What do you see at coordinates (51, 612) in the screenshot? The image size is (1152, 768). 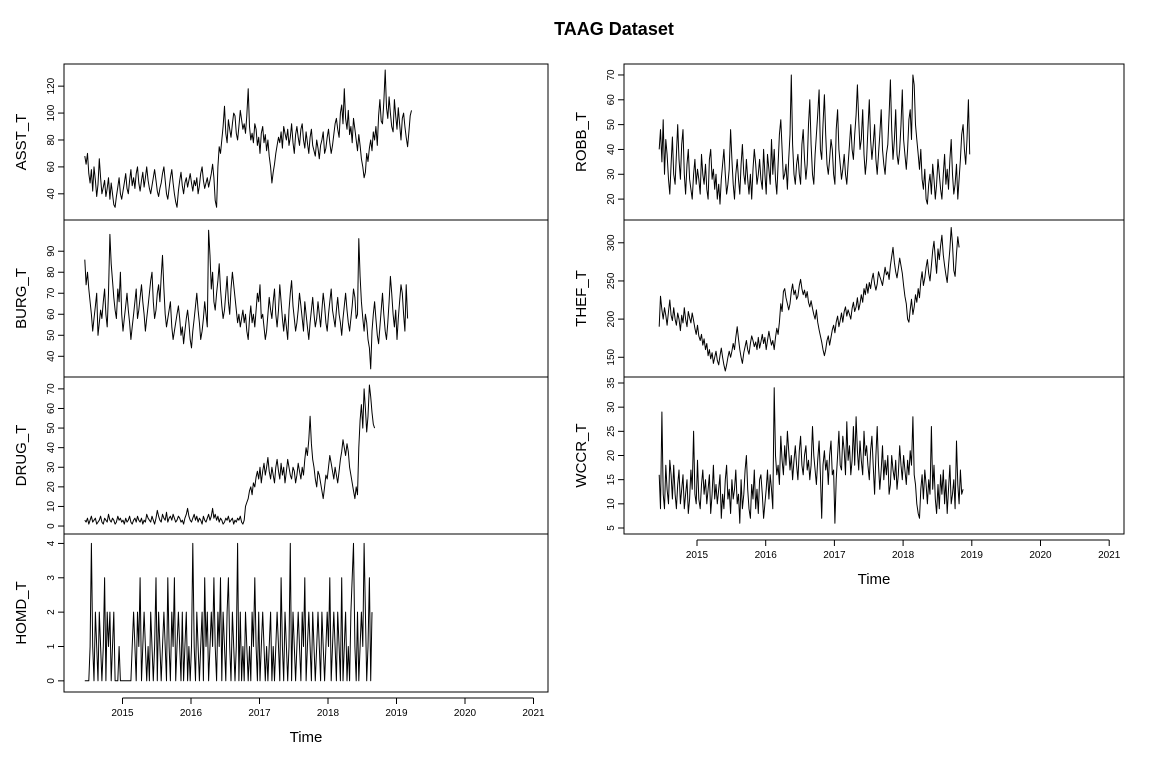 I see `y-tick-label: 2` at bounding box center [51, 612].